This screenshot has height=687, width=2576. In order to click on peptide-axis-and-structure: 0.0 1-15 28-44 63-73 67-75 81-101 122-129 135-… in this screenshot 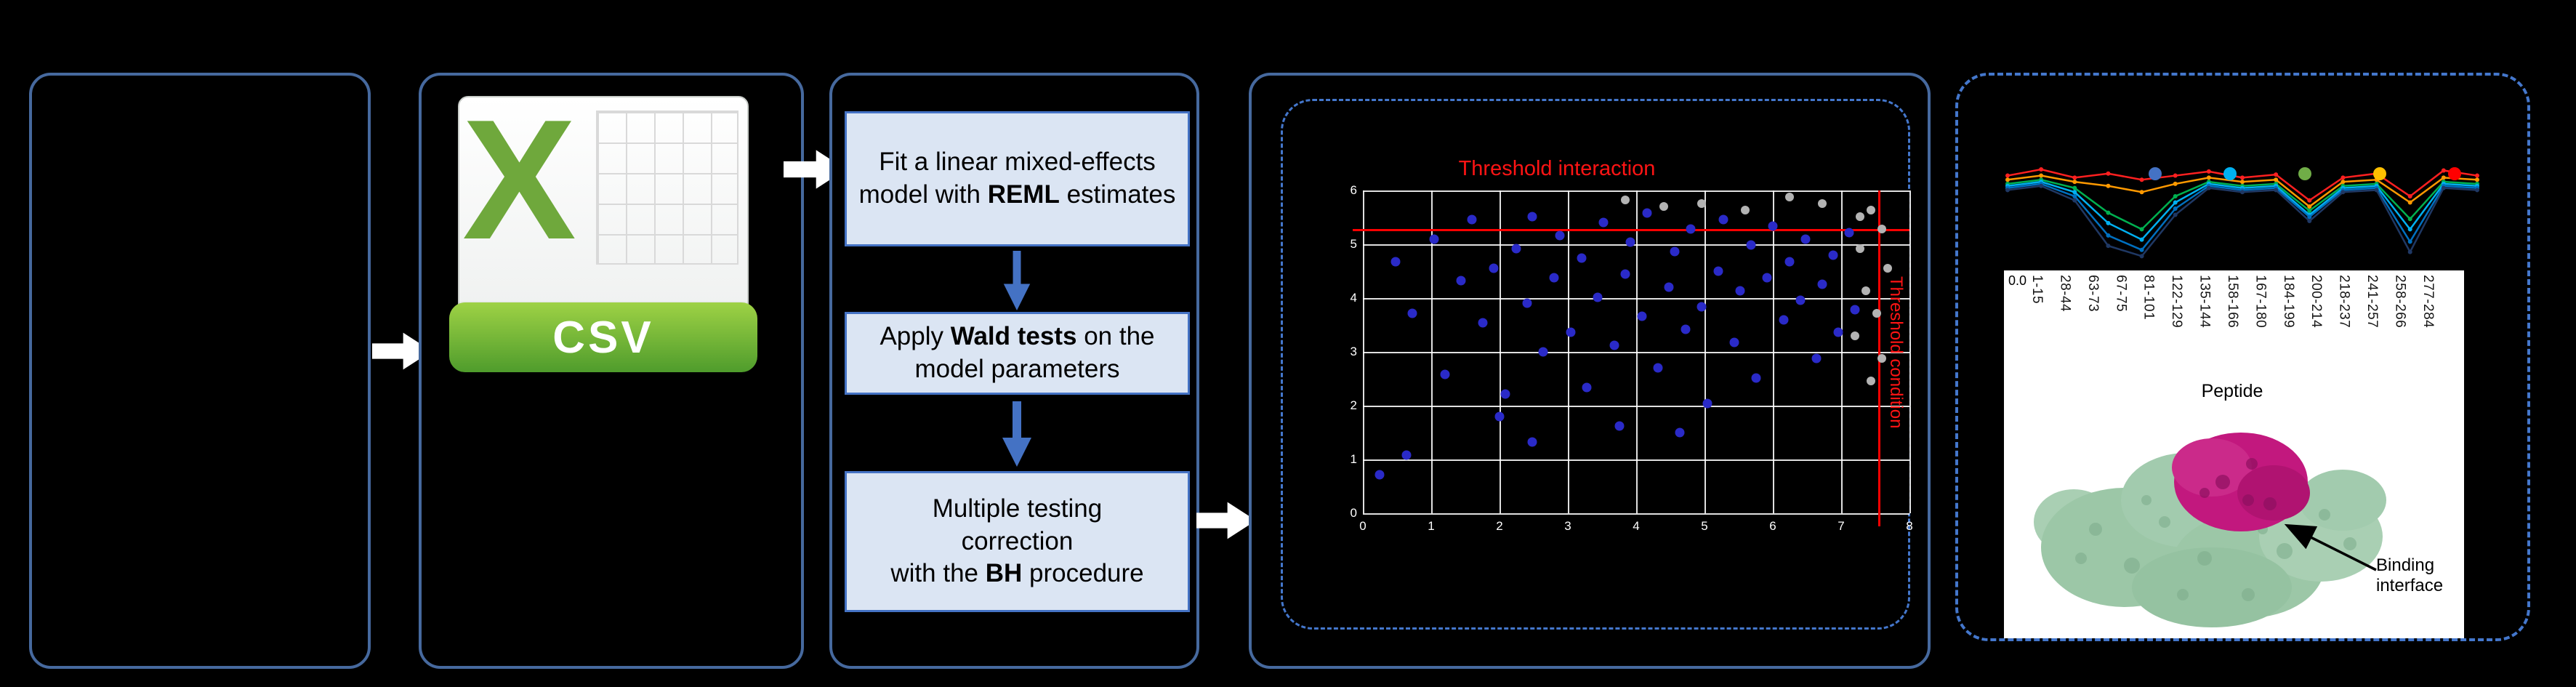, I will do `click(2234, 454)`.